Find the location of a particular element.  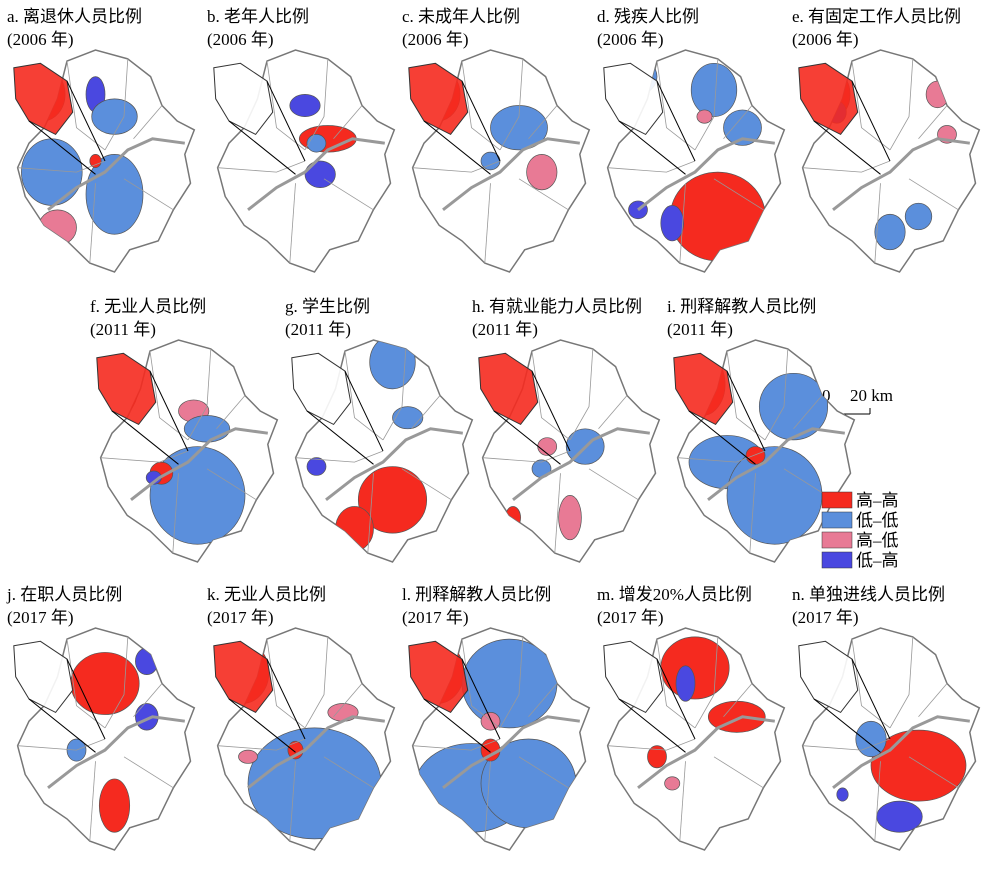

panel-title: i. 刑释解教人员比例 is located at coordinates (741, 306).